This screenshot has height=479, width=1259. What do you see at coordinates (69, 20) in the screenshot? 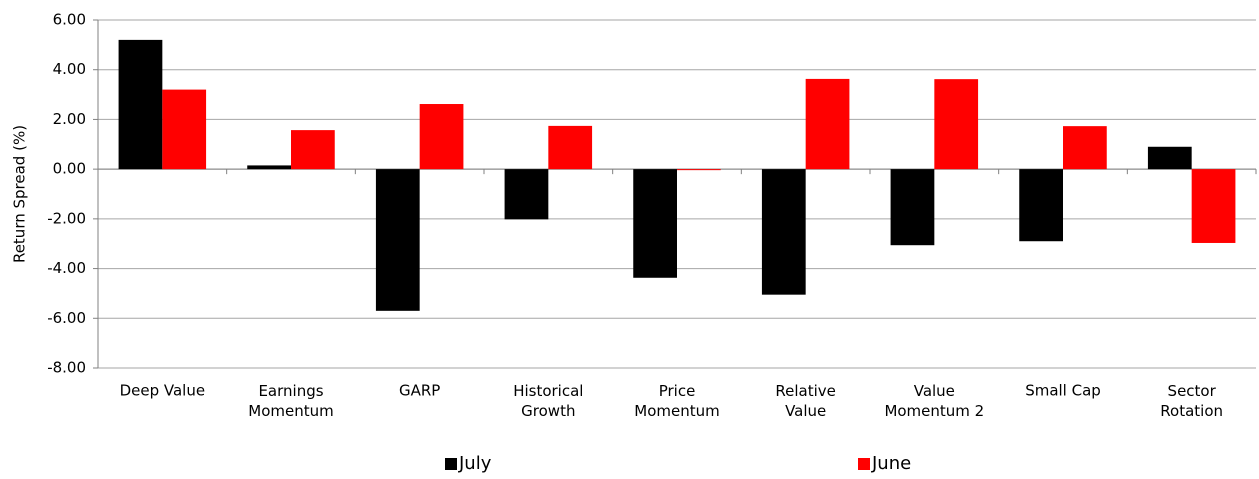
I see `y-tick-label: 6.00` at bounding box center [69, 20].